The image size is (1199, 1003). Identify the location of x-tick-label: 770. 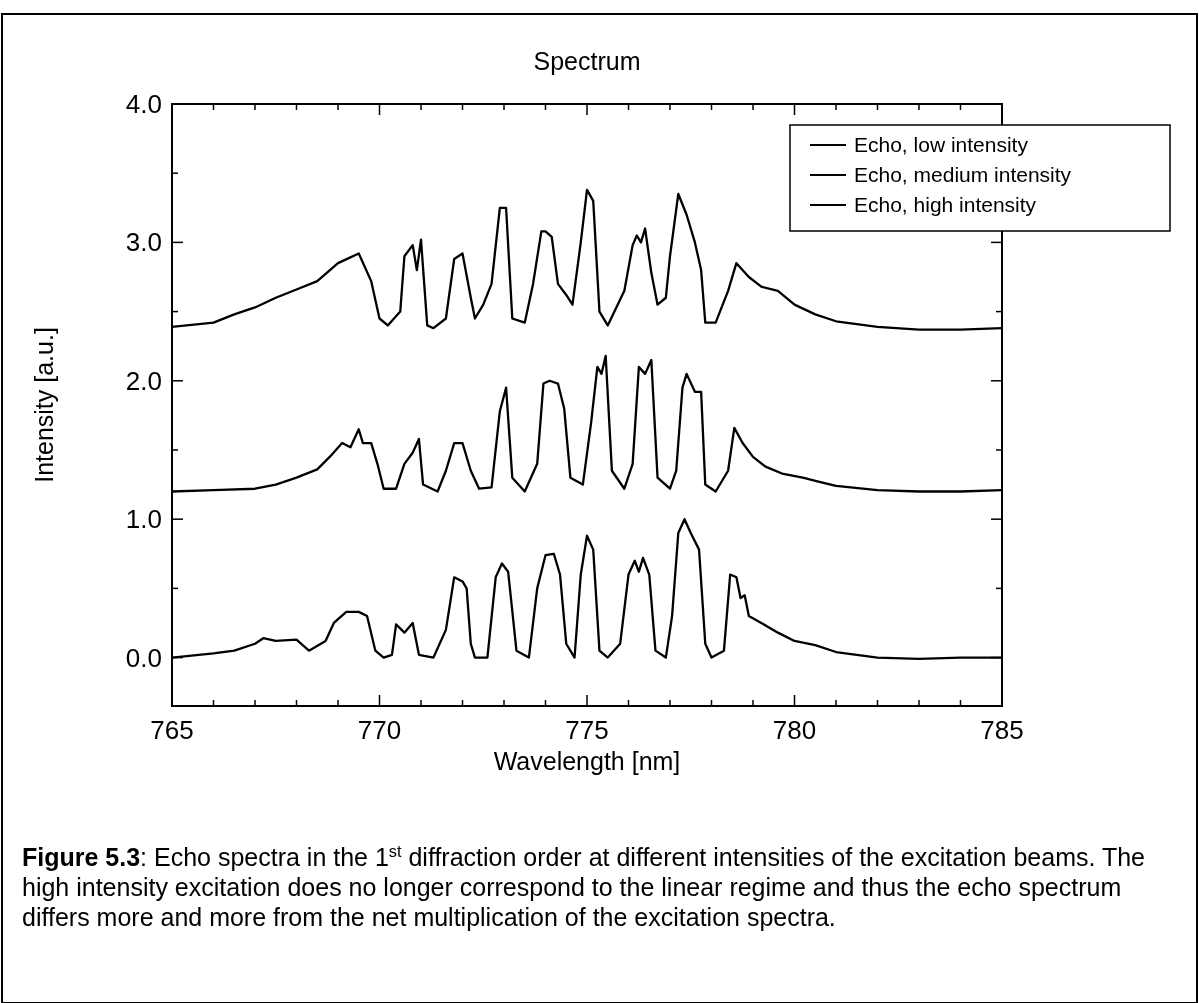
(379, 730).